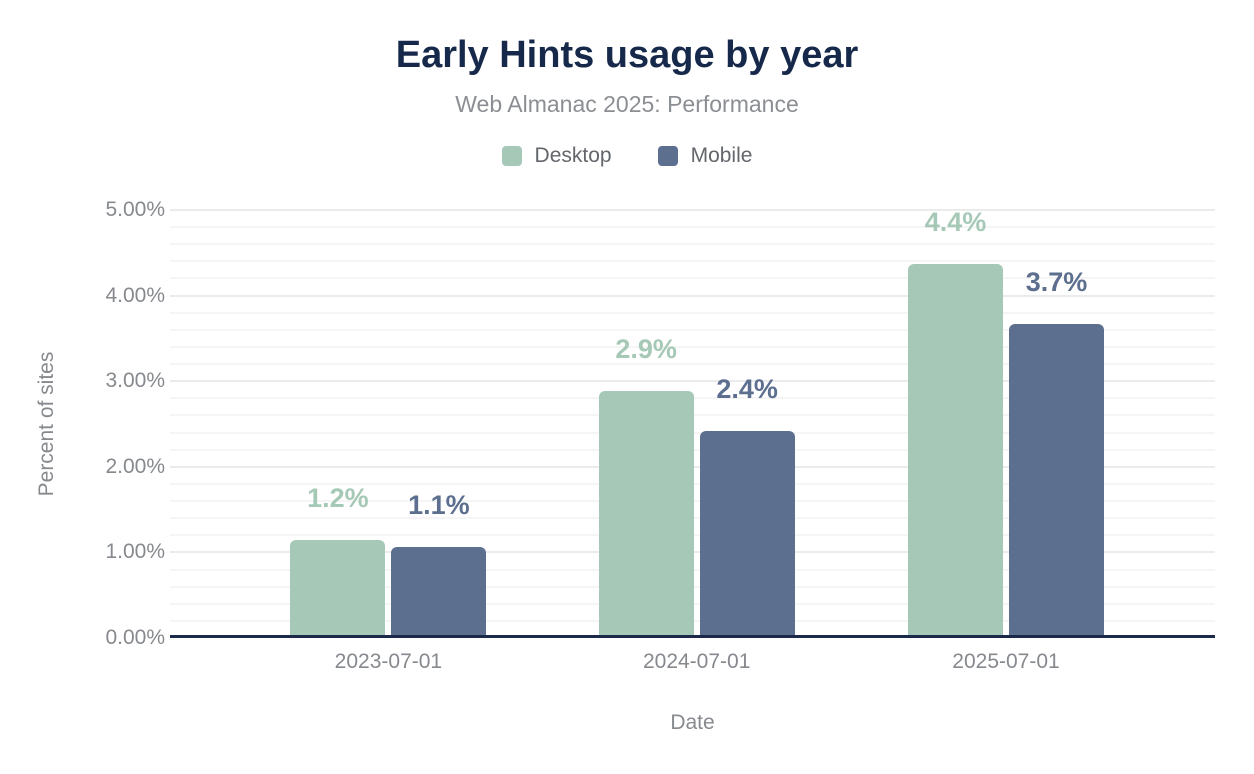 The image size is (1254, 774). I want to click on y-tick-label: 4.00%, so click(135, 295).